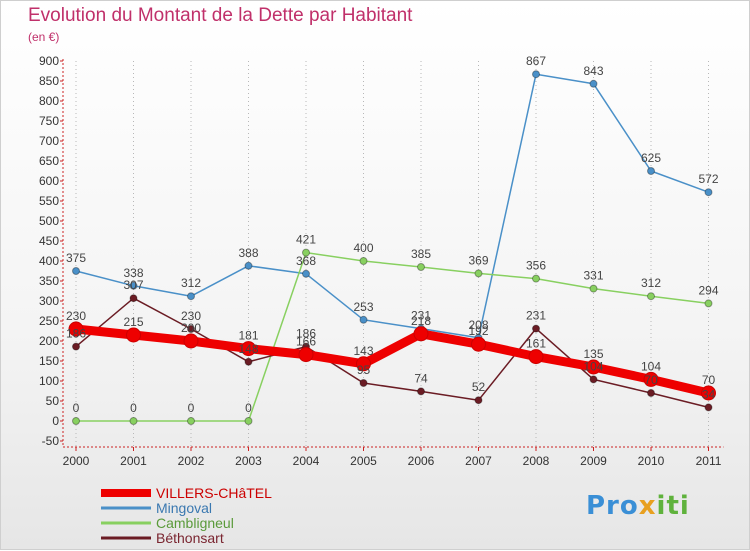 The height and width of the screenshot is (551, 750). What do you see at coordinates (133, 461) in the screenshot?
I see `x-tick-label: 2001` at bounding box center [133, 461].